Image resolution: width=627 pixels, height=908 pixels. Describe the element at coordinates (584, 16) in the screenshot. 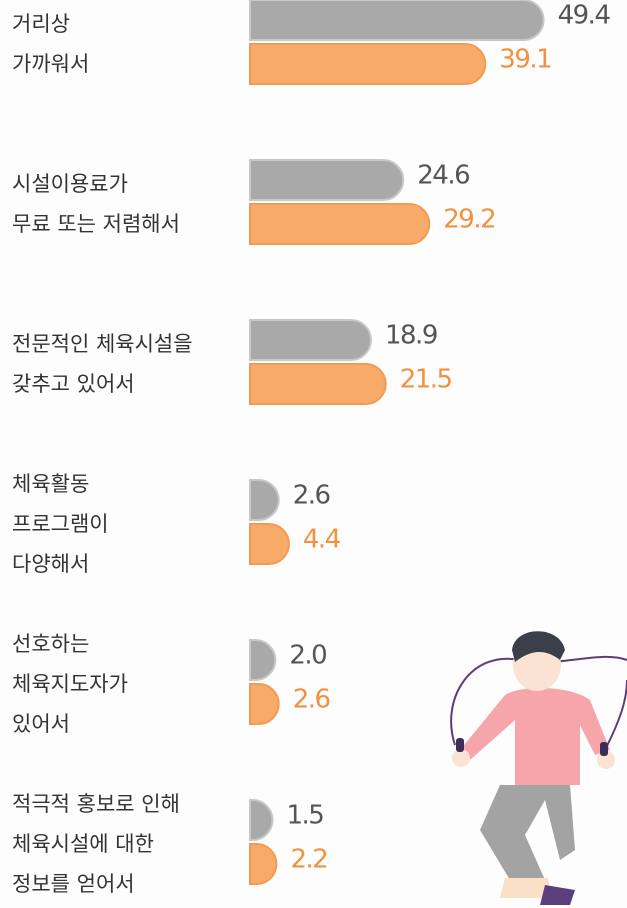

I see `value-label: 49.4` at that location.